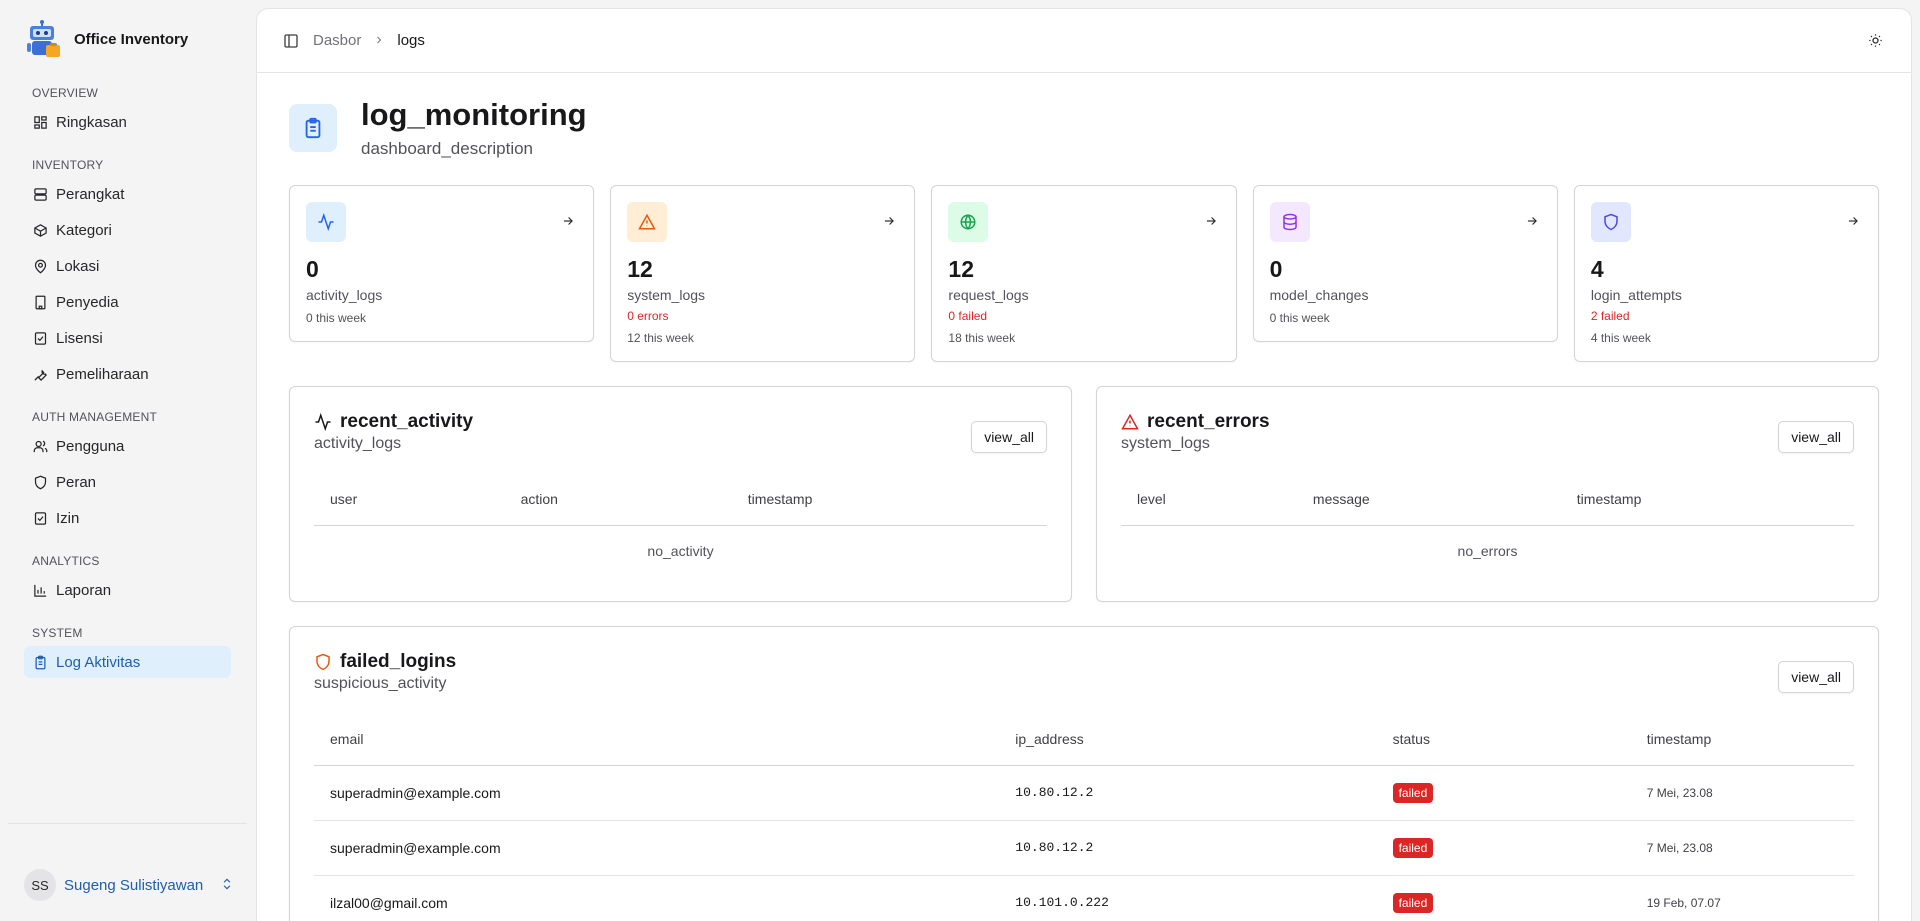 This screenshot has height=921, width=1920. I want to click on stat-label: system_logs, so click(666, 295).